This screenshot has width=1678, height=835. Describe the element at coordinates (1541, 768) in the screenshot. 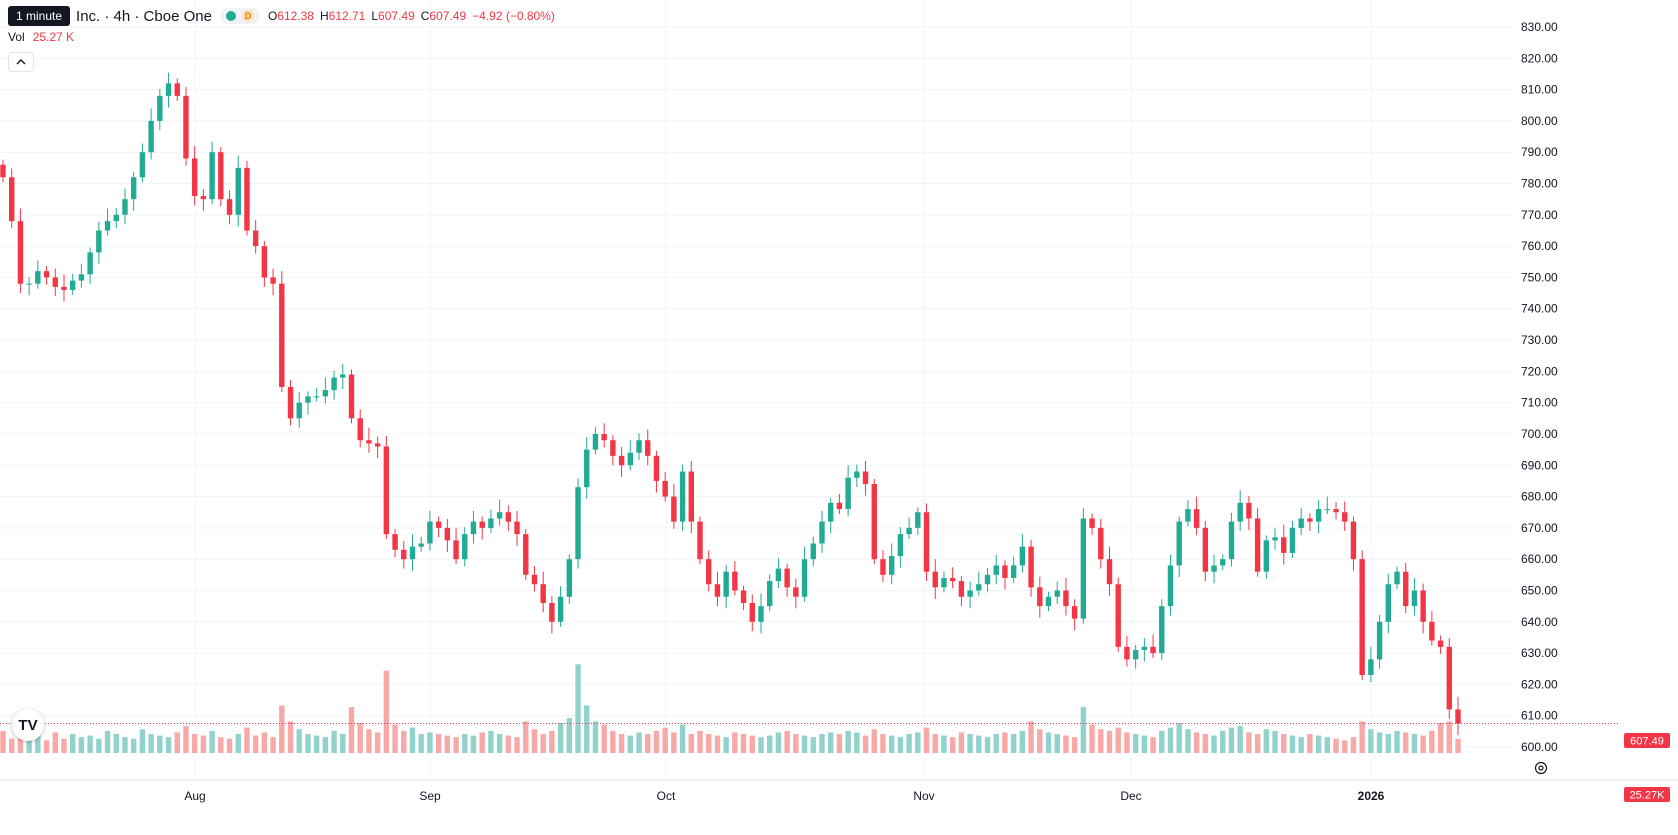

I see `settings-gear-icon` at that location.